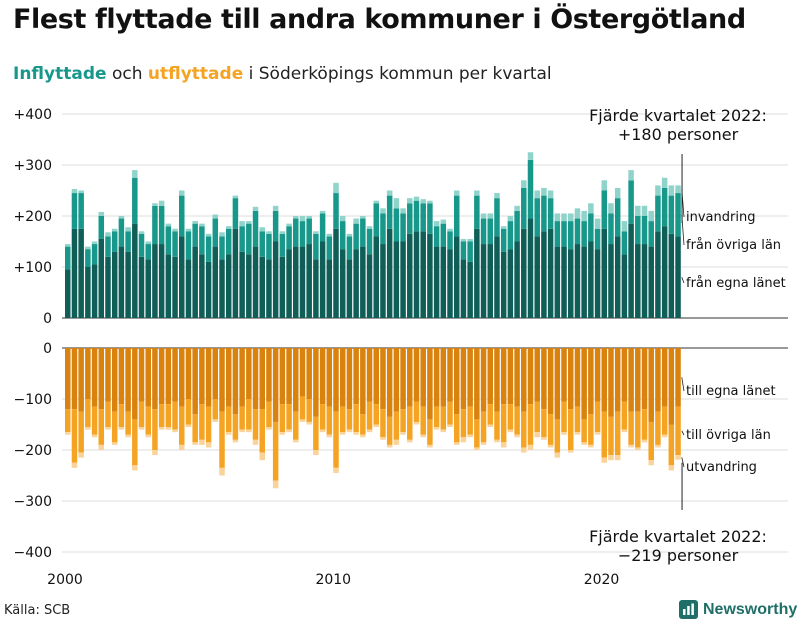  I want to click on y-tick-label: +200, so click(33, 217).